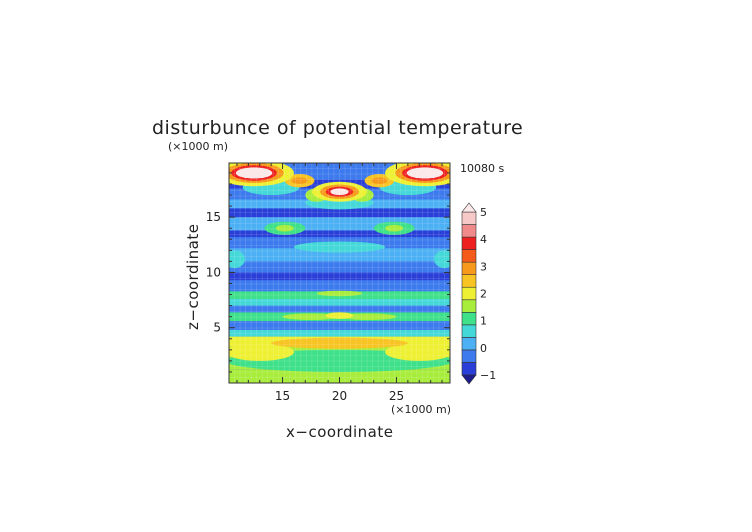  Describe the element at coordinates (217, 328) in the screenshot. I see `y-tick-label: 5` at that location.